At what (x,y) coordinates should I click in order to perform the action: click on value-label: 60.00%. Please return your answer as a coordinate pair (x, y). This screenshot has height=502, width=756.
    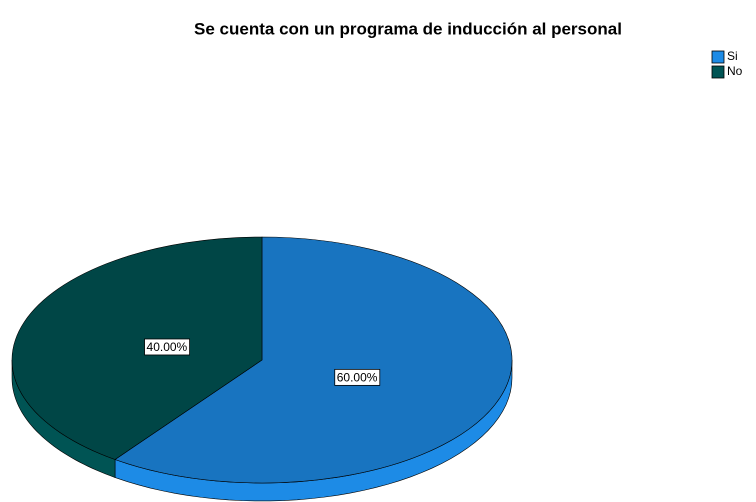
    Looking at the image, I should click on (357, 377).